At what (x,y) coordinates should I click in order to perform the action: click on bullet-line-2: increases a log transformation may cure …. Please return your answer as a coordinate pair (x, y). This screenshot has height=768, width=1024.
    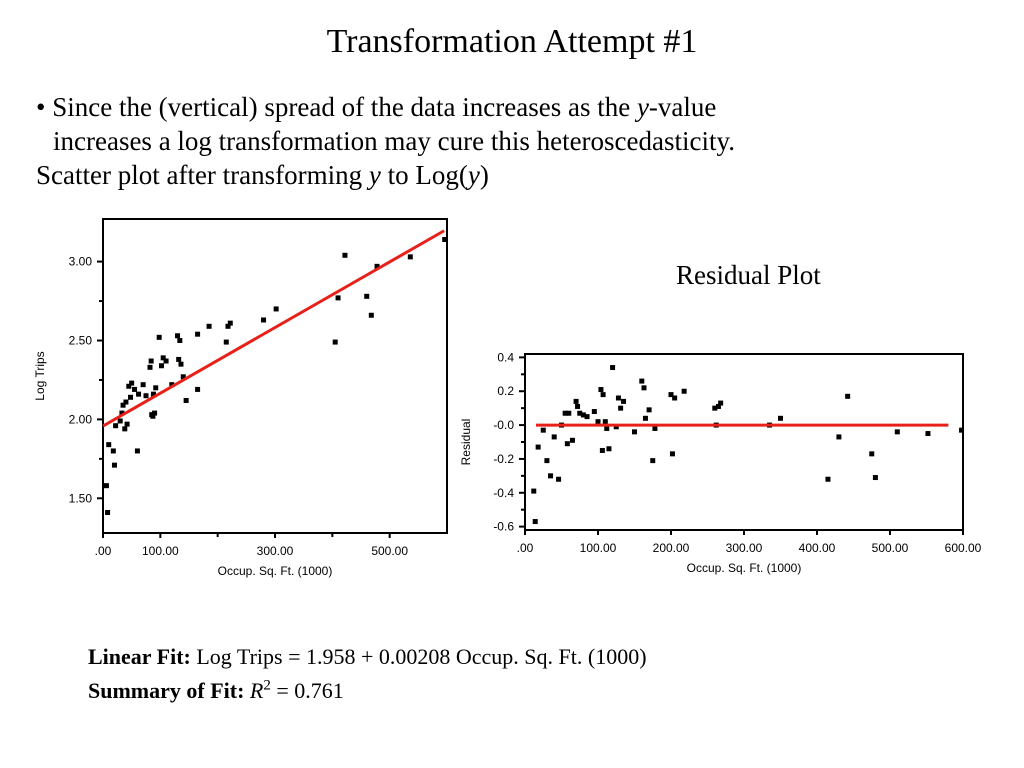
    Looking at the image, I should click on (394, 141).